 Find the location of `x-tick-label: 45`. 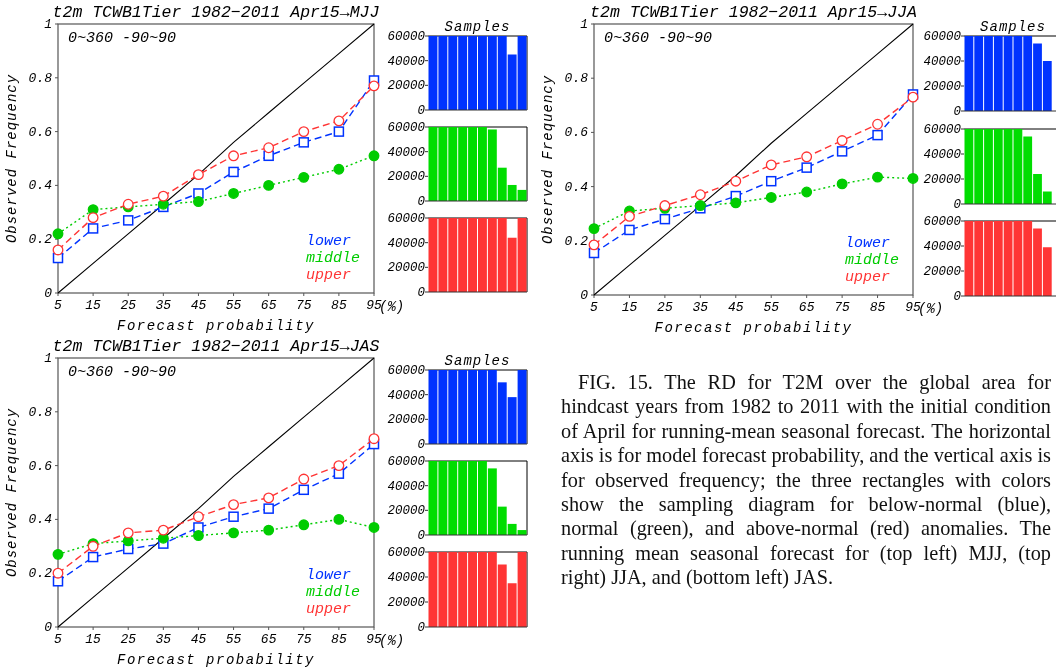

x-tick-label: 45 is located at coordinates (198, 305).